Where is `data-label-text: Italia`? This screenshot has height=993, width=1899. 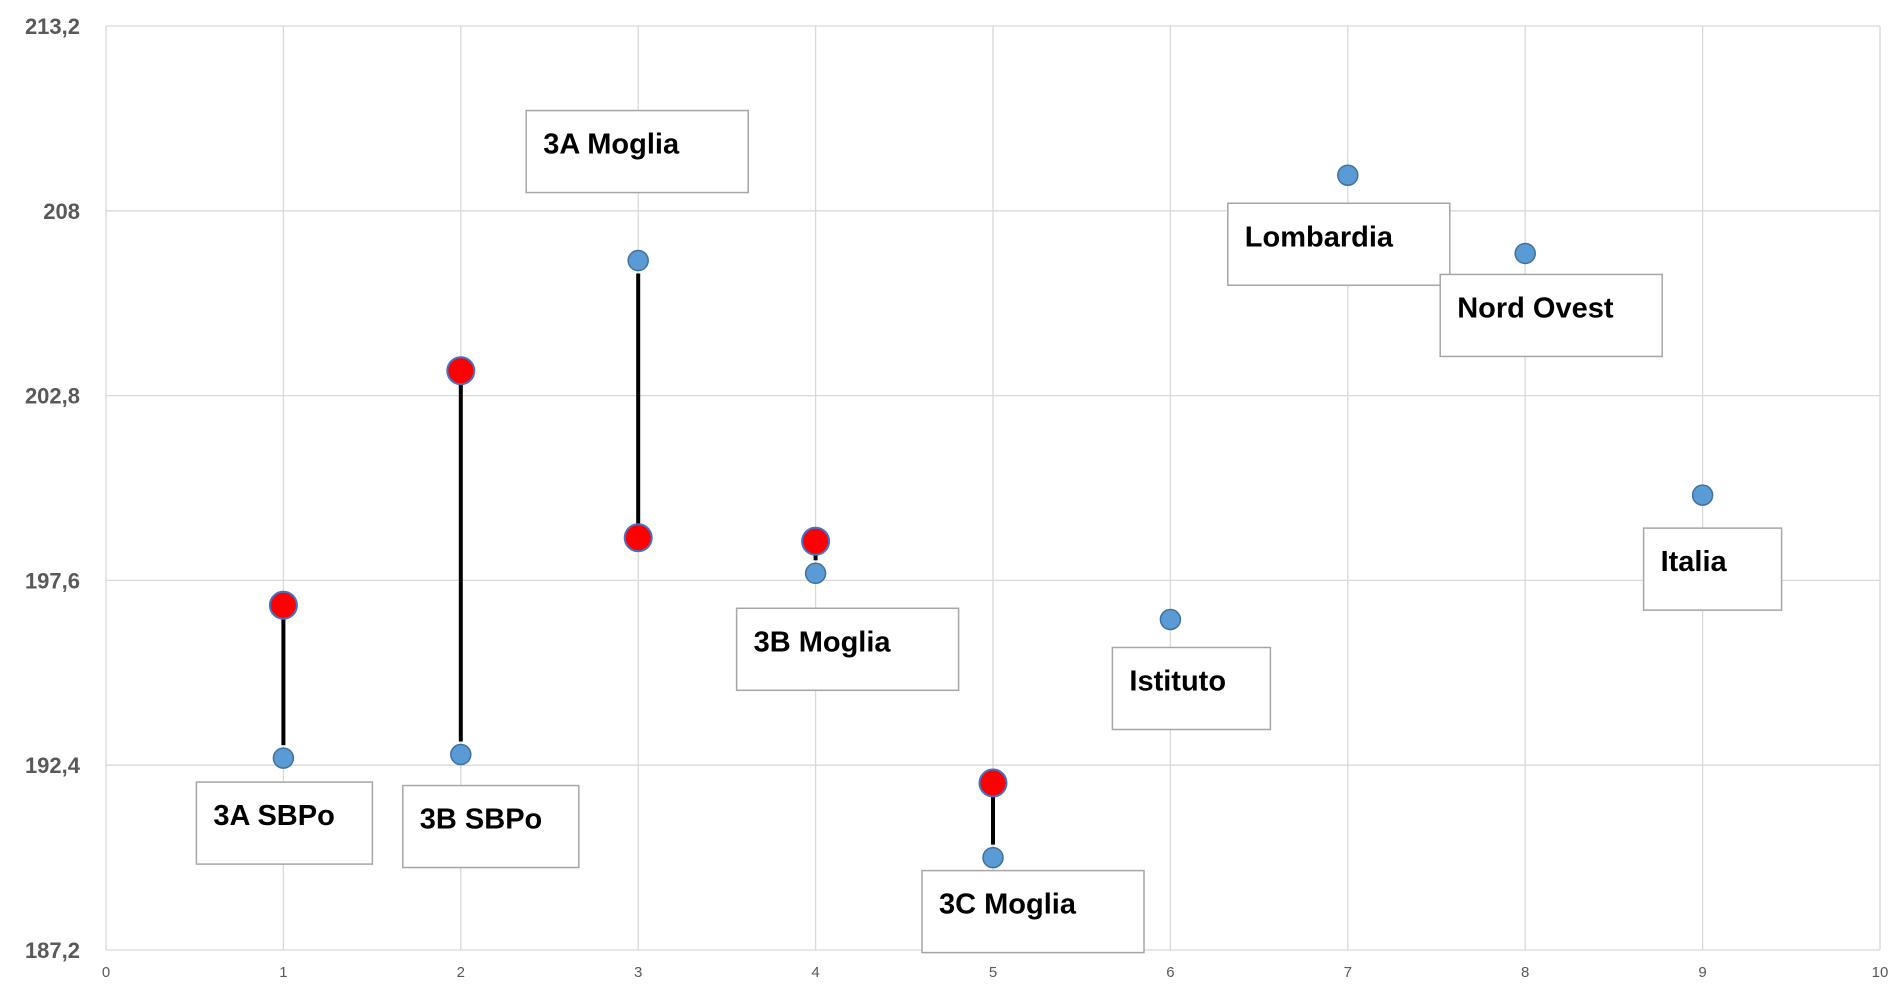 data-label-text: Italia is located at coordinates (1694, 562).